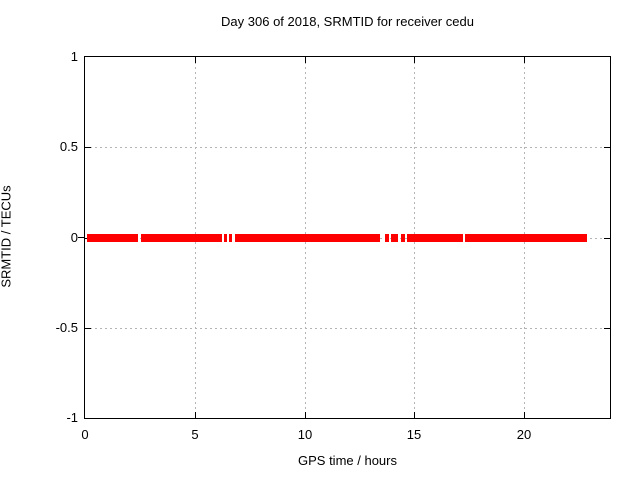 The height and width of the screenshot is (480, 640). Describe the element at coordinates (81, 237) in the screenshot. I see `y-zero-outer-tick` at that location.